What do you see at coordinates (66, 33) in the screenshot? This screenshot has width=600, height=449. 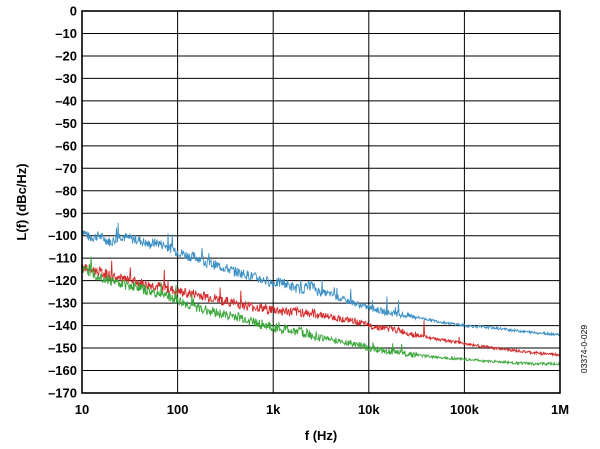 I see `y-tick-label: –10` at bounding box center [66, 33].